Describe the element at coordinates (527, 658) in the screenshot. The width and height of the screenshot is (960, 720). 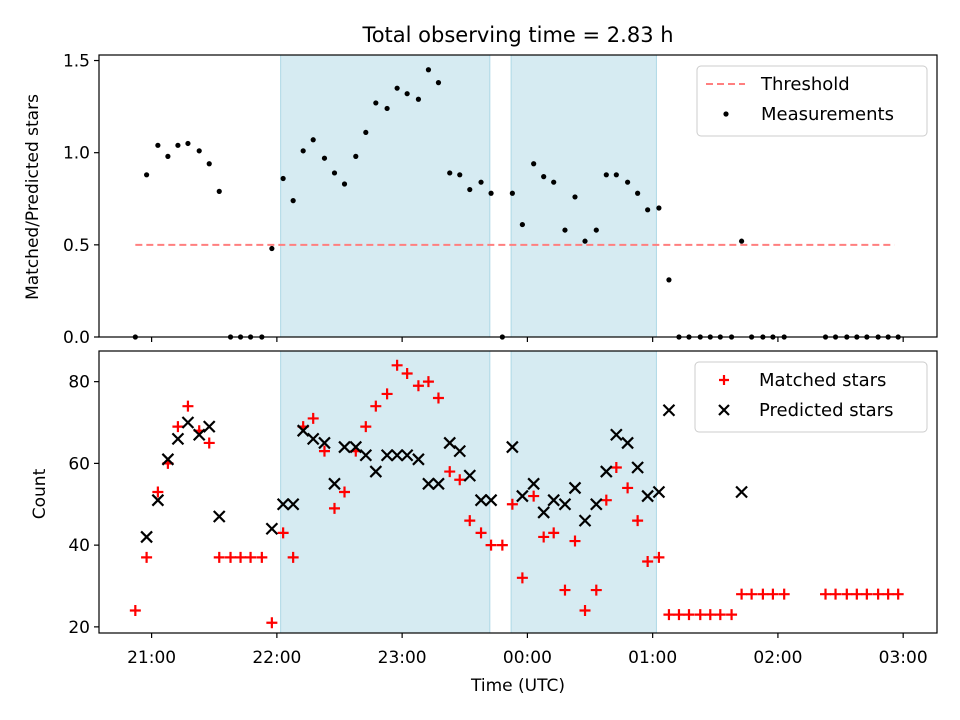
I see `x-tick-label: 00:00` at that location.